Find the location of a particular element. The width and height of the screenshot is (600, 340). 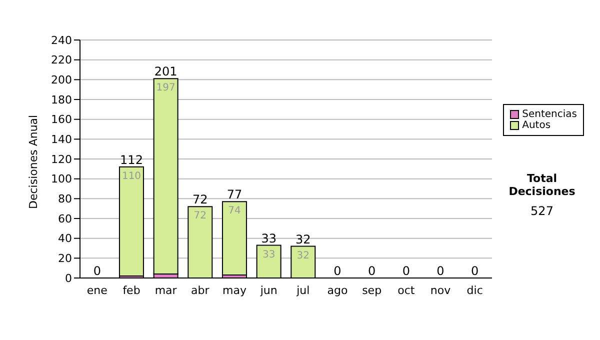

x-tick-label: jun is located at coordinates (268, 290).